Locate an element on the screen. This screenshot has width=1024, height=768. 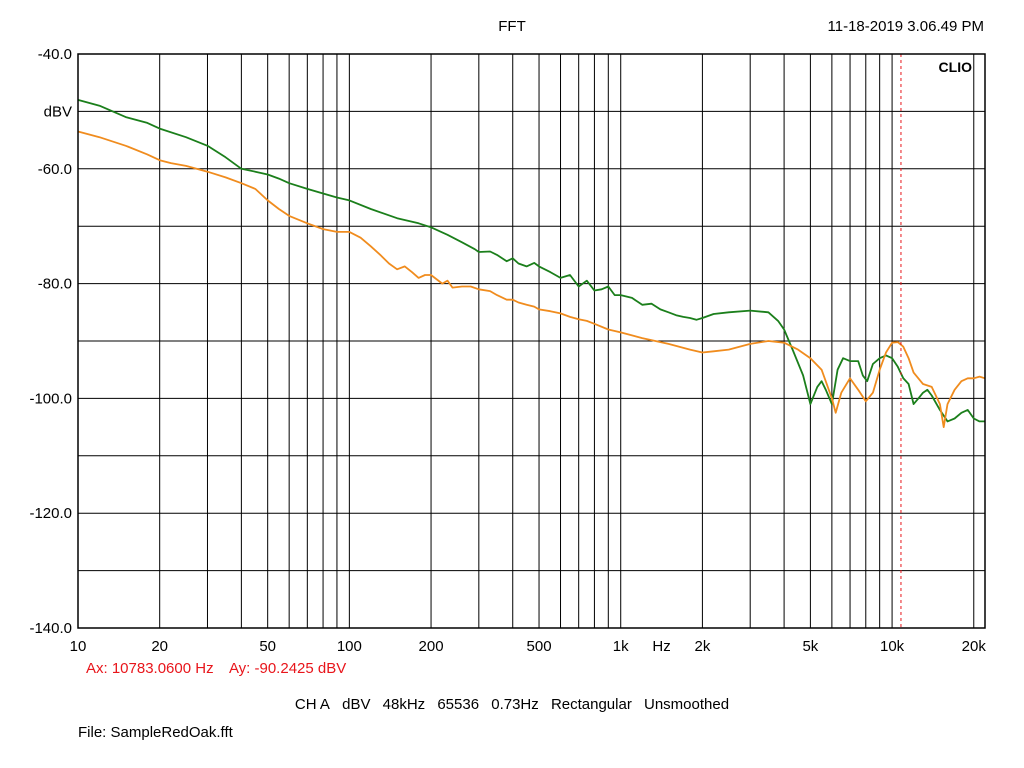
y-axis-unit-label: dBV is located at coordinates (58, 111).